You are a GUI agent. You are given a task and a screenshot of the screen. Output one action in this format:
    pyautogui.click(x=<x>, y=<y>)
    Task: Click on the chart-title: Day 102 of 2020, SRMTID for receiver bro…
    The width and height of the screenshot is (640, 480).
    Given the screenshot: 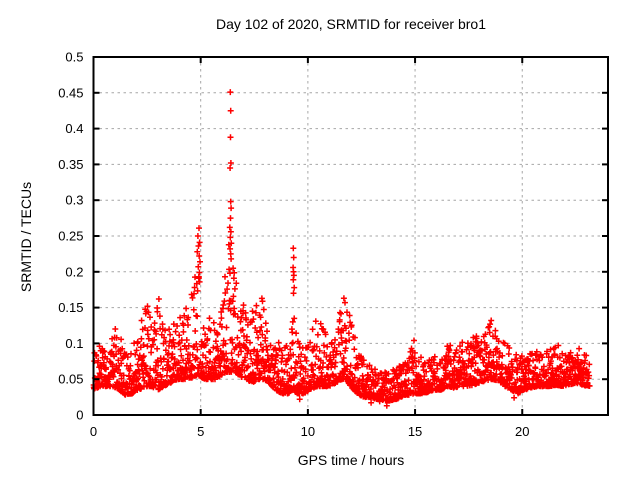 What is the action you would take?
    pyautogui.click(x=350, y=24)
    